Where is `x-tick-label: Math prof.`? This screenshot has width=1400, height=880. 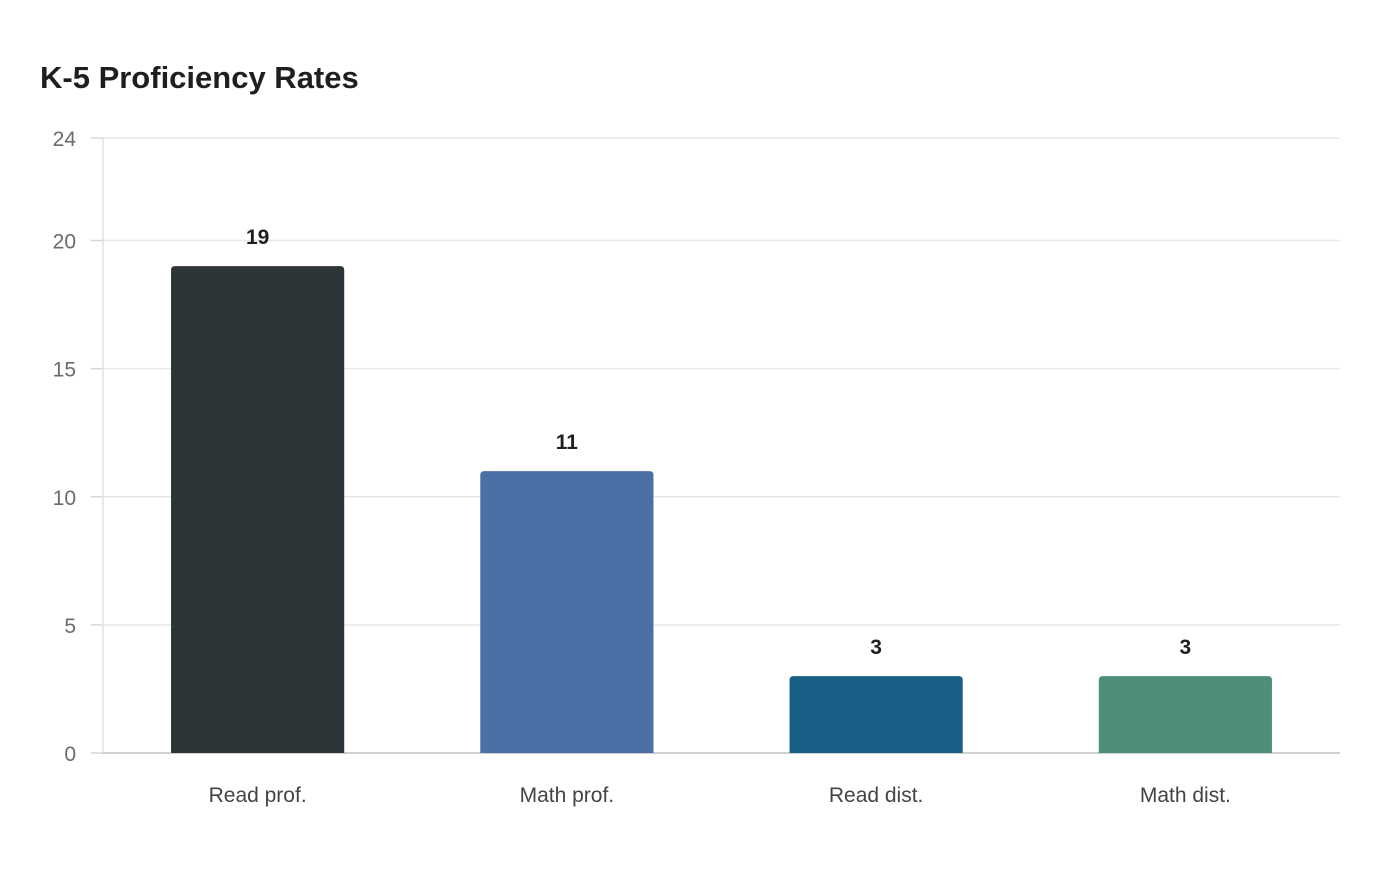 x-tick-label: Math prof. is located at coordinates (567, 795).